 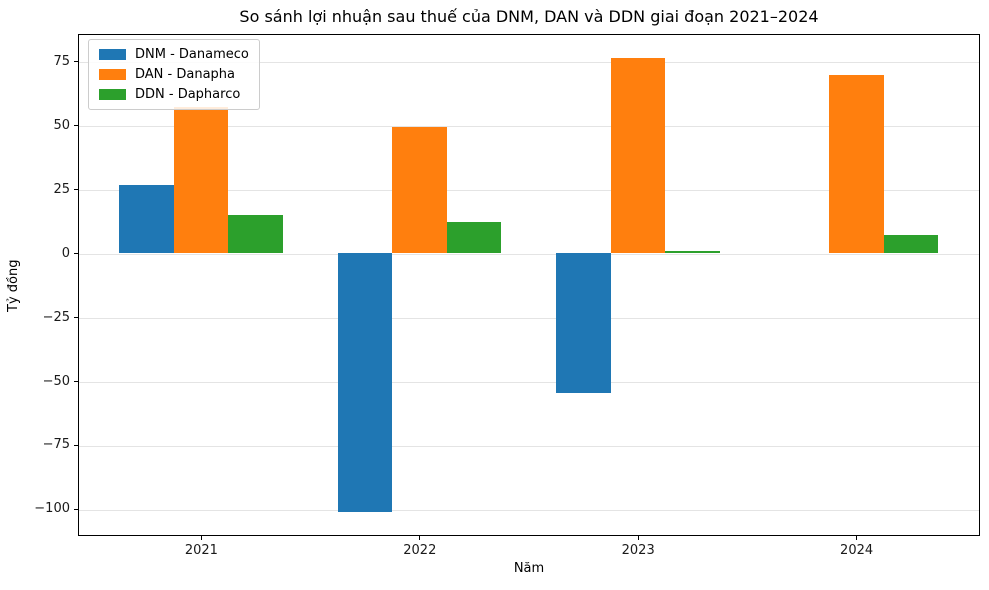 What do you see at coordinates (529, 319) in the screenshot?
I see `gridline-y--25` at bounding box center [529, 319].